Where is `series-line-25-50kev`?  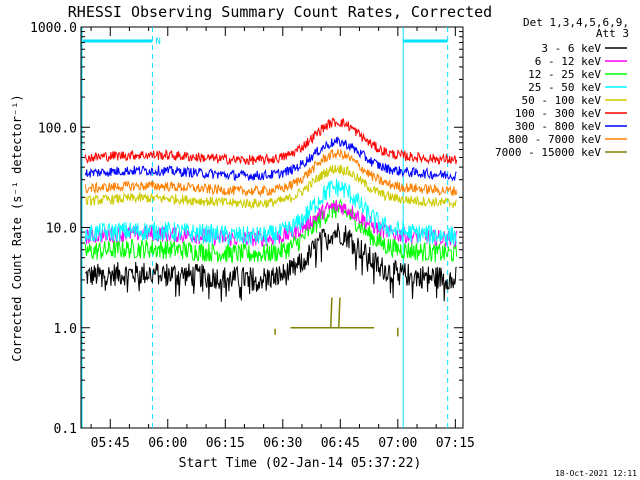 series-line-25-50kev is located at coordinates (271, 212).